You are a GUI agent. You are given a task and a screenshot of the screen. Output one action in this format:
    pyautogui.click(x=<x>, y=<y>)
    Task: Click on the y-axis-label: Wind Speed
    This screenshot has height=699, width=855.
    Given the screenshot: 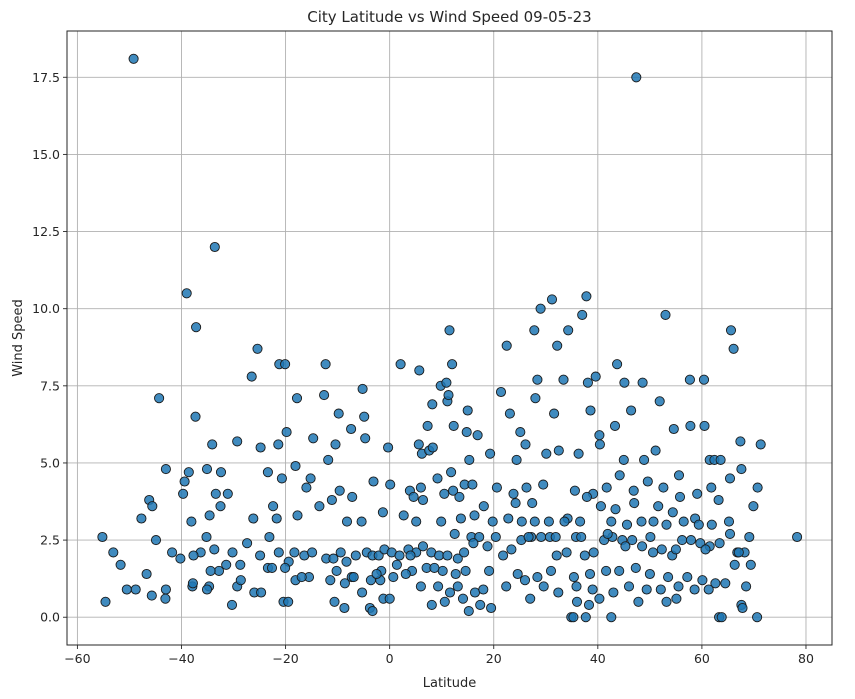 What is the action you would take?
    pyautogui.click(x=18, y=338)
    